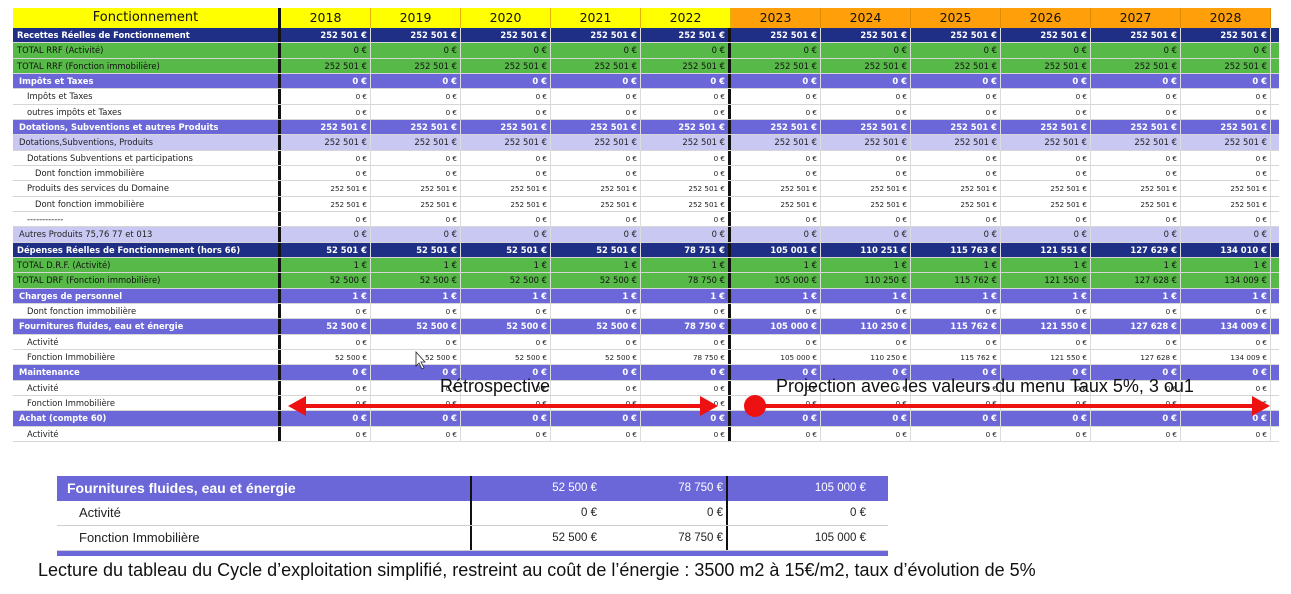 The width and height of the screenshot is (1291, 594). Describe the element at coordinates (472, 553) in the screenshot. I see `zoom-bottom-band` at that location.